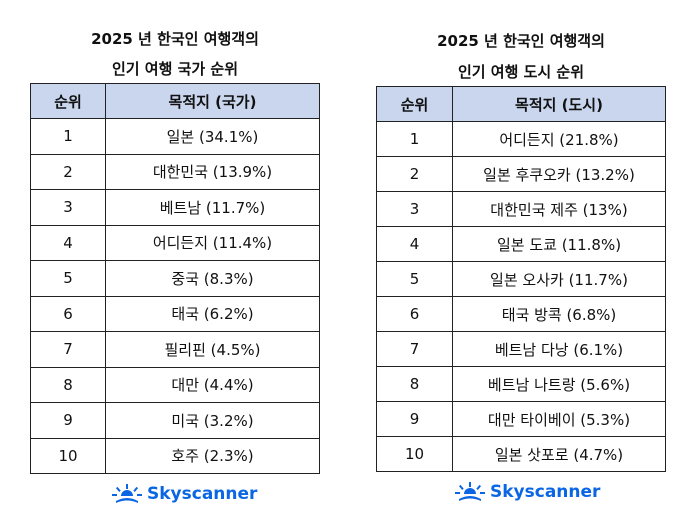 This screenshot has height=519, width=700. Describe the element at coordinates (212, 242) in the screenshot. I see `destination-cell: 어디든지 (11.4%)` at that location.